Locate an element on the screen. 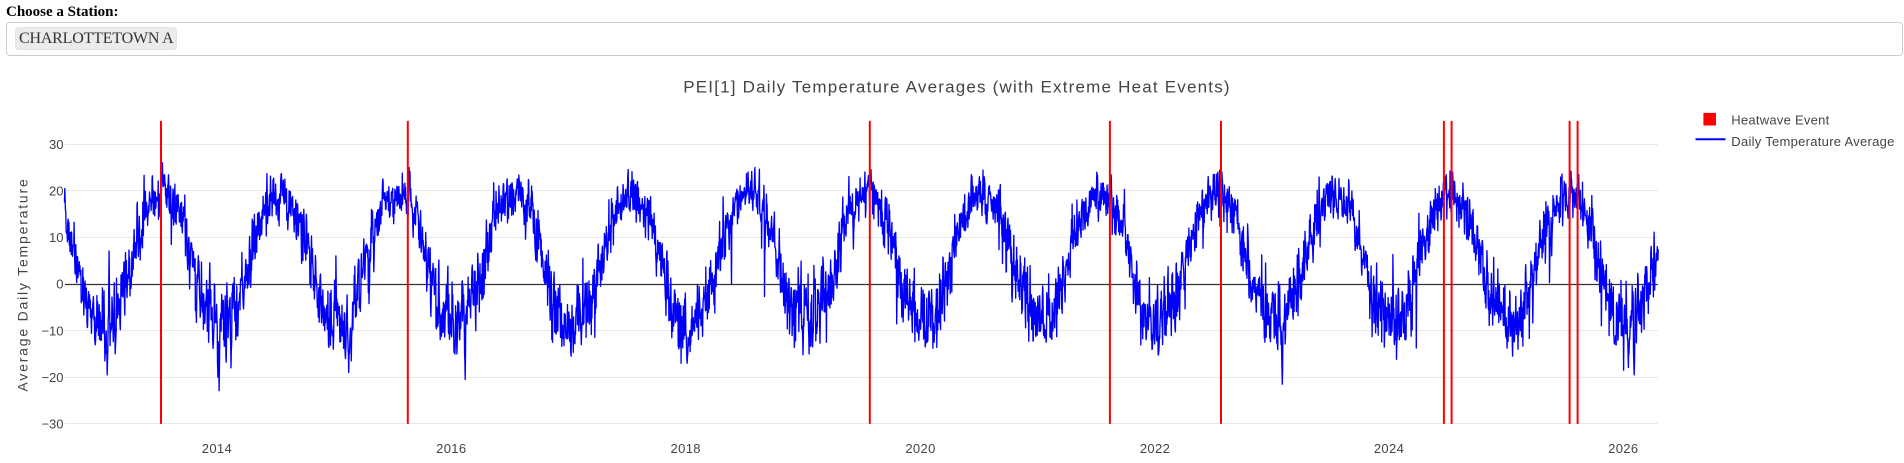 The image size is (1904, 463). svg-text: 0 is located at coordinates (59, 284).